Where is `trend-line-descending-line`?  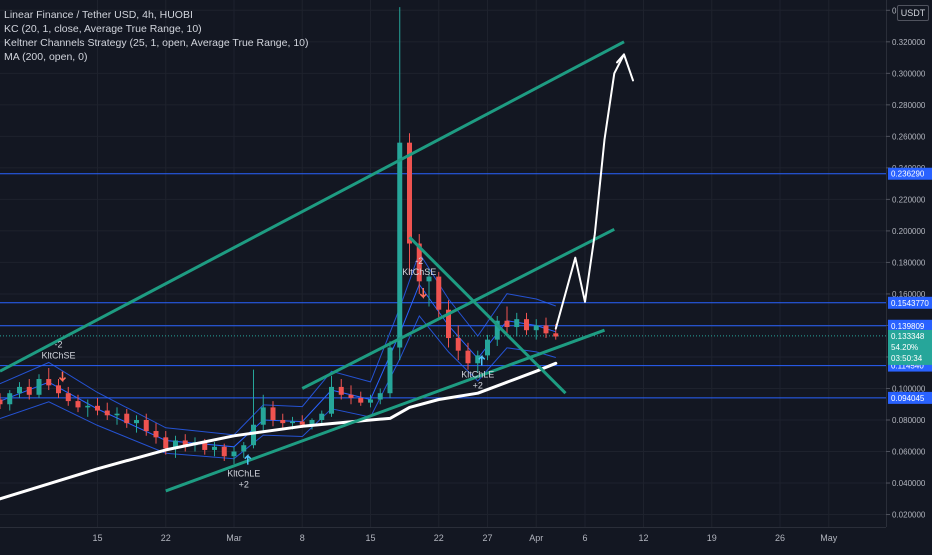
trend-line-descending-line is located at coordinates (487, 315).